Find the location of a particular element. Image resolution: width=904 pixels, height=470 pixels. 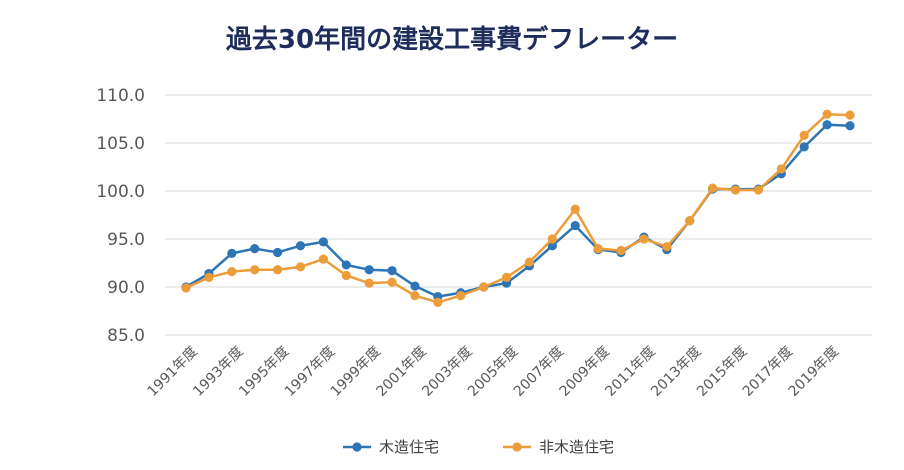

legend-item: 非木造住宅 is located at coordinates (558, 447).